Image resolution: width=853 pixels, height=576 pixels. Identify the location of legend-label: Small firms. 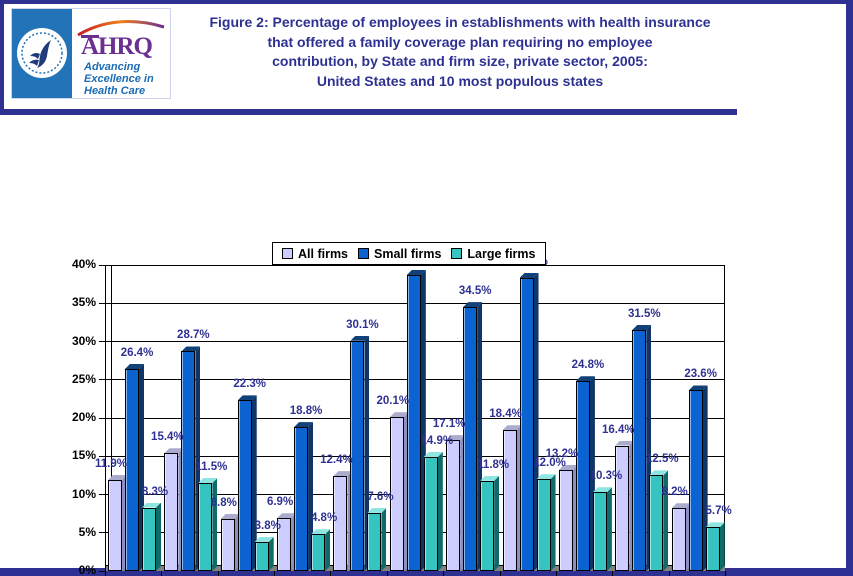
(408, 253).